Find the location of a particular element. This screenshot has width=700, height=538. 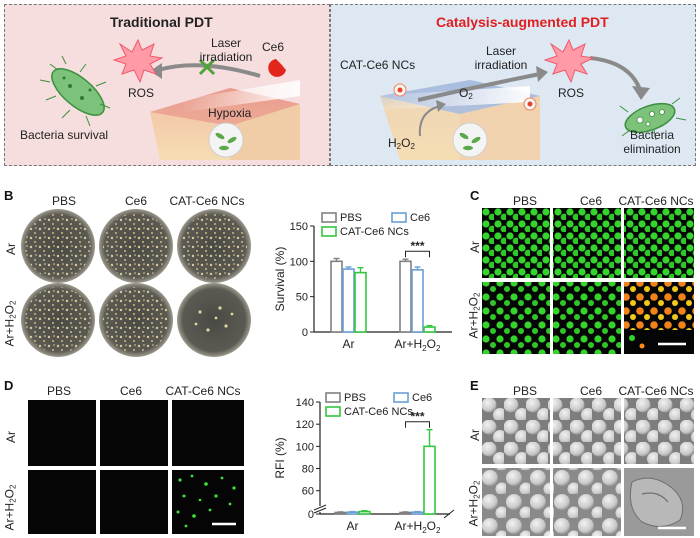

legend-swatch-ce6 is located at coordinates (401, 397).